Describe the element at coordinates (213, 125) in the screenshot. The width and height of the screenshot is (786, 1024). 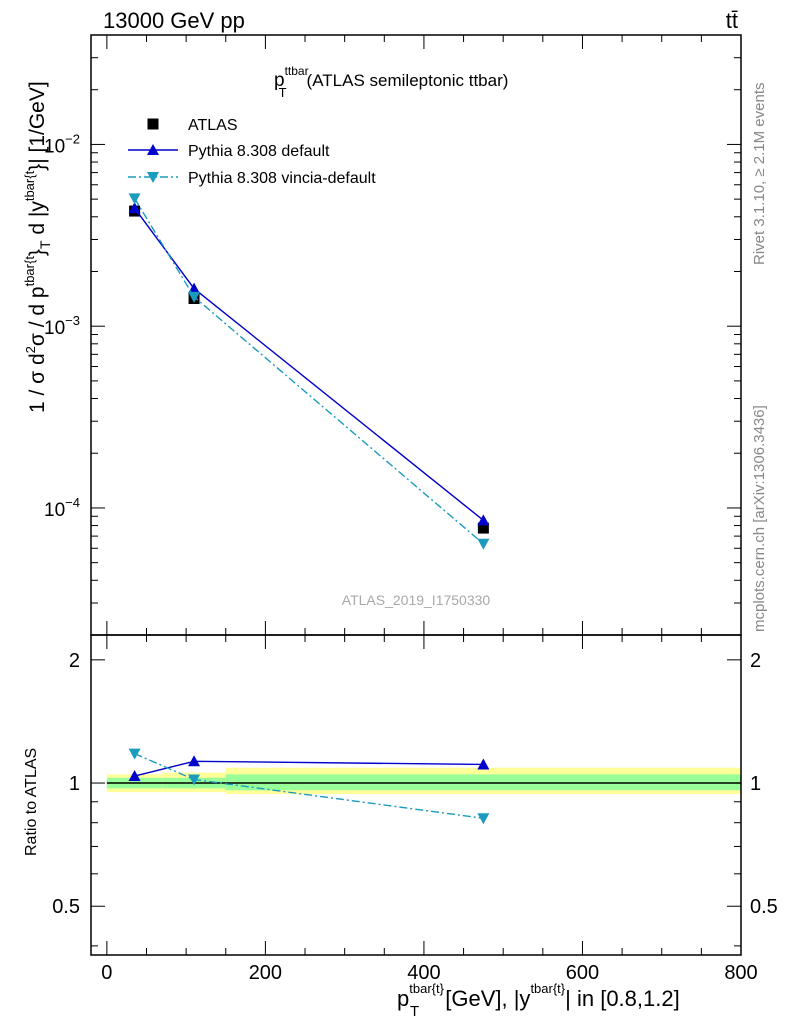
I see `legend-label: ATLAS` at that location.